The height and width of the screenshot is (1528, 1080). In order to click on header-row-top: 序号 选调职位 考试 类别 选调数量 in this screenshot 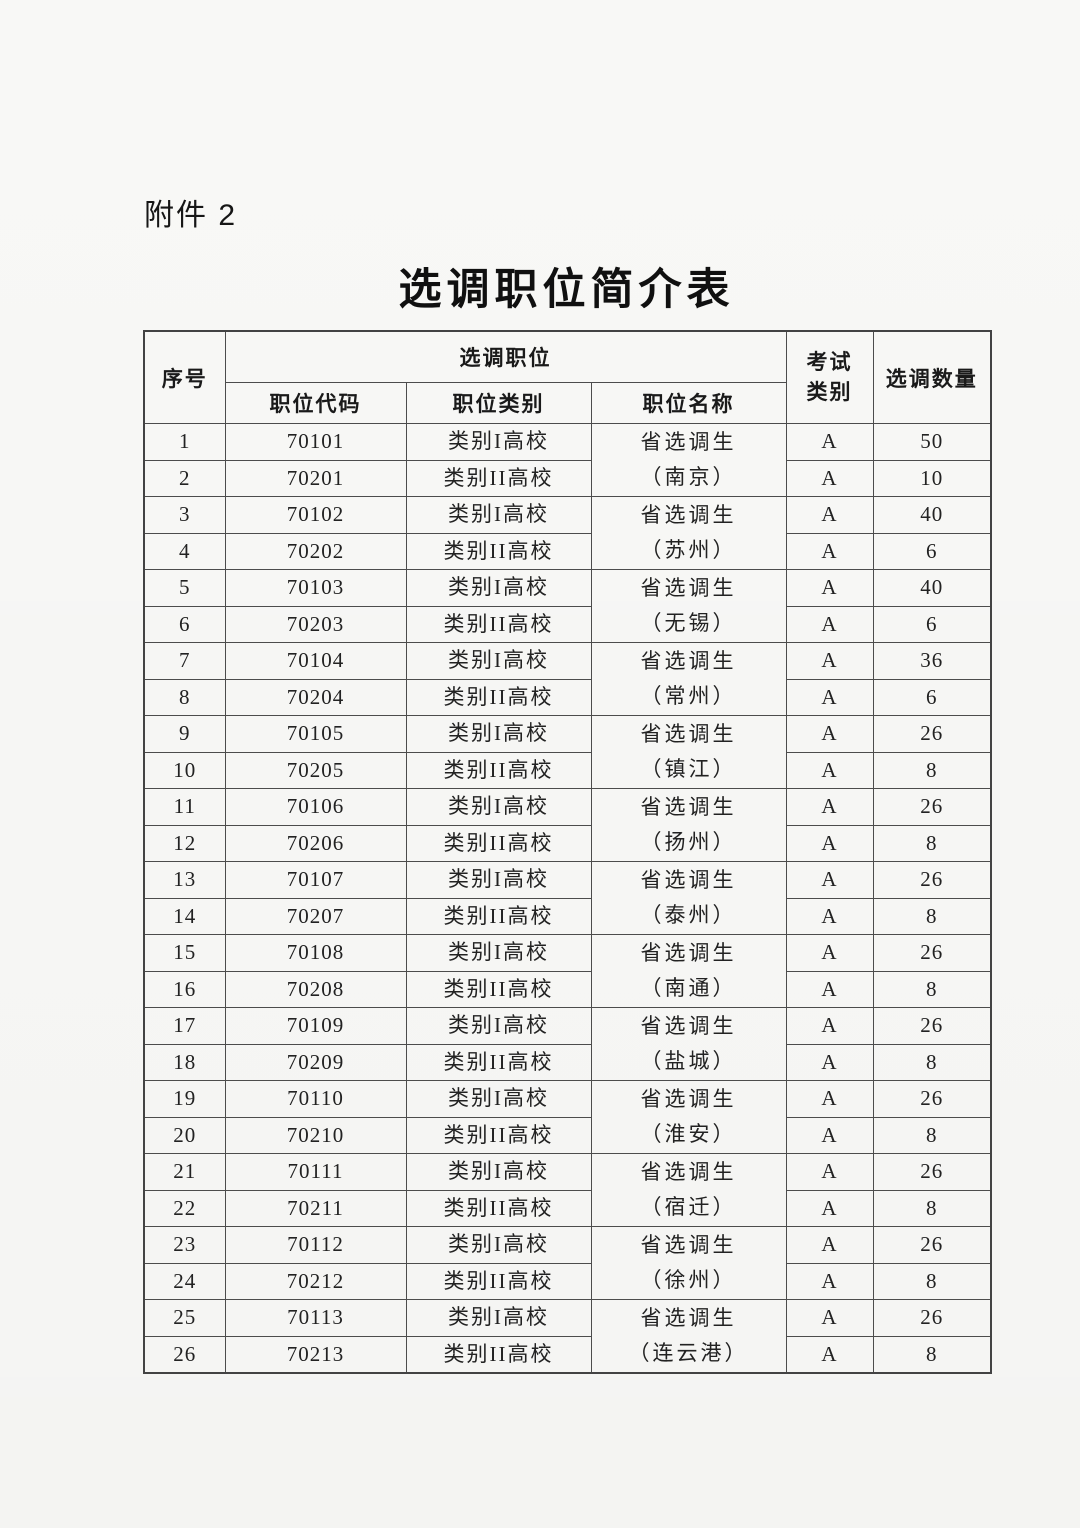, I will do `click(567, 377)`.